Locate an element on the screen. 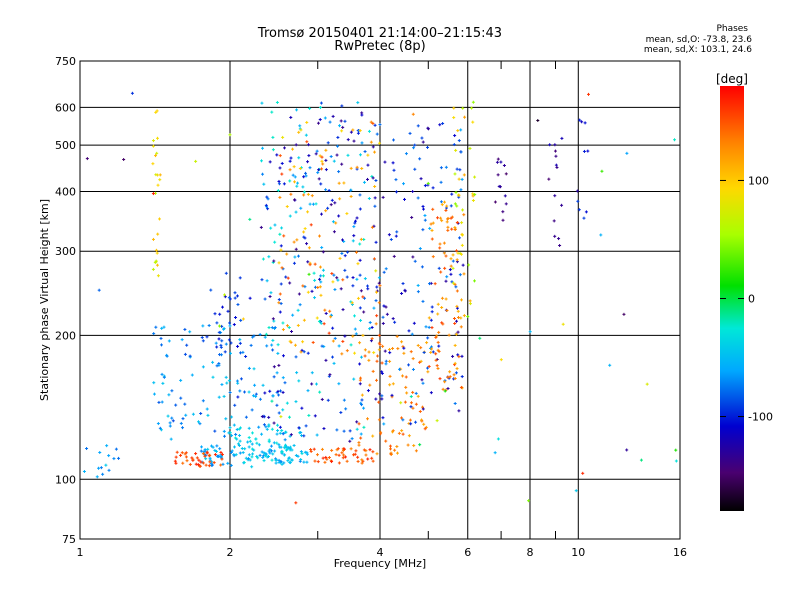  stats-x-mode: mean, sd,X: 103.1, 24.6 is located at coordinates (697, 50).